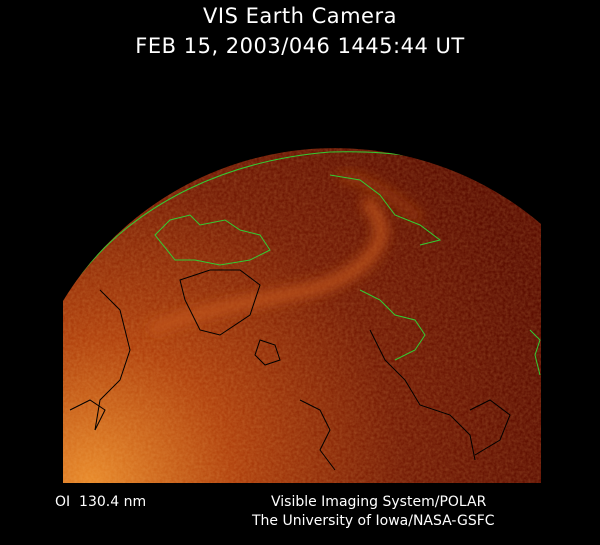 This screenshot has height=545, width=600. I want to click on aurora-oval, so click(267, 265).